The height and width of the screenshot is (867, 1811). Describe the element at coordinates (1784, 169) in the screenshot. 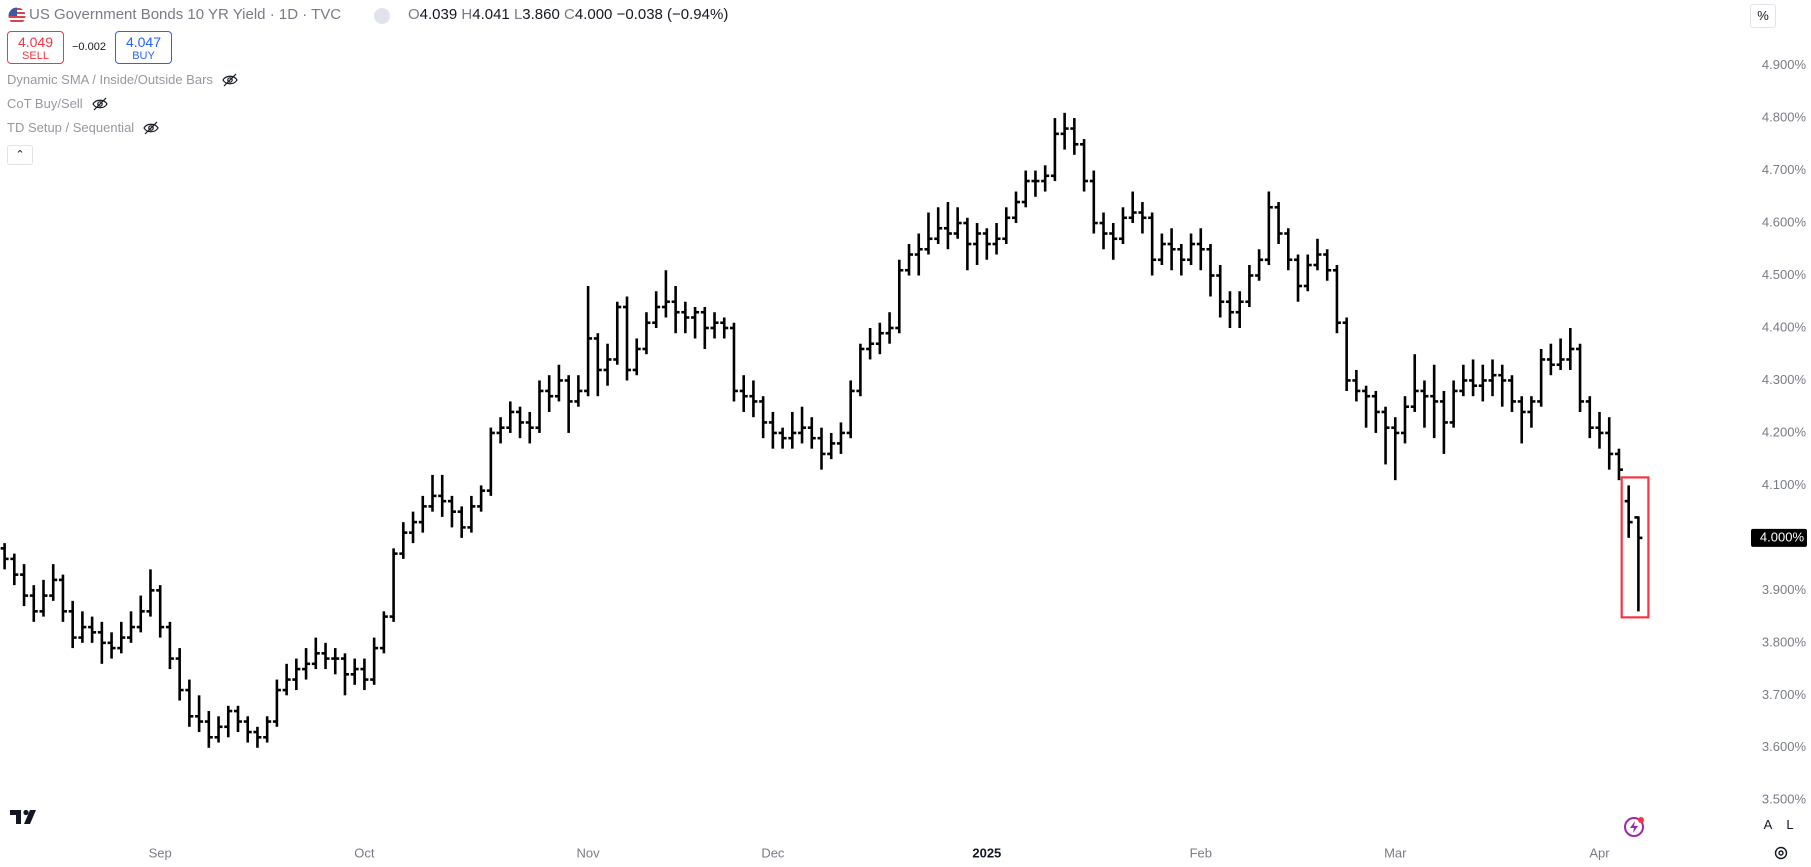

I see `y-tick-label: 4.700%` at that location.